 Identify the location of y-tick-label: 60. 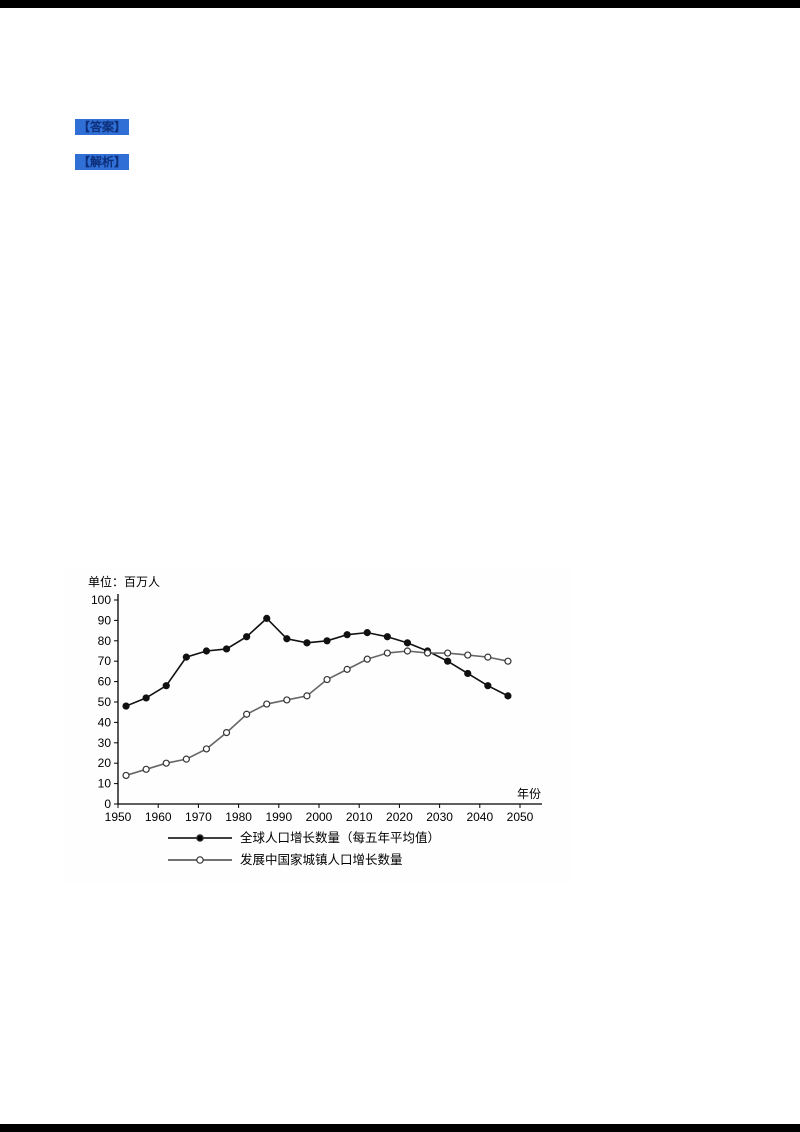
(105, 682).